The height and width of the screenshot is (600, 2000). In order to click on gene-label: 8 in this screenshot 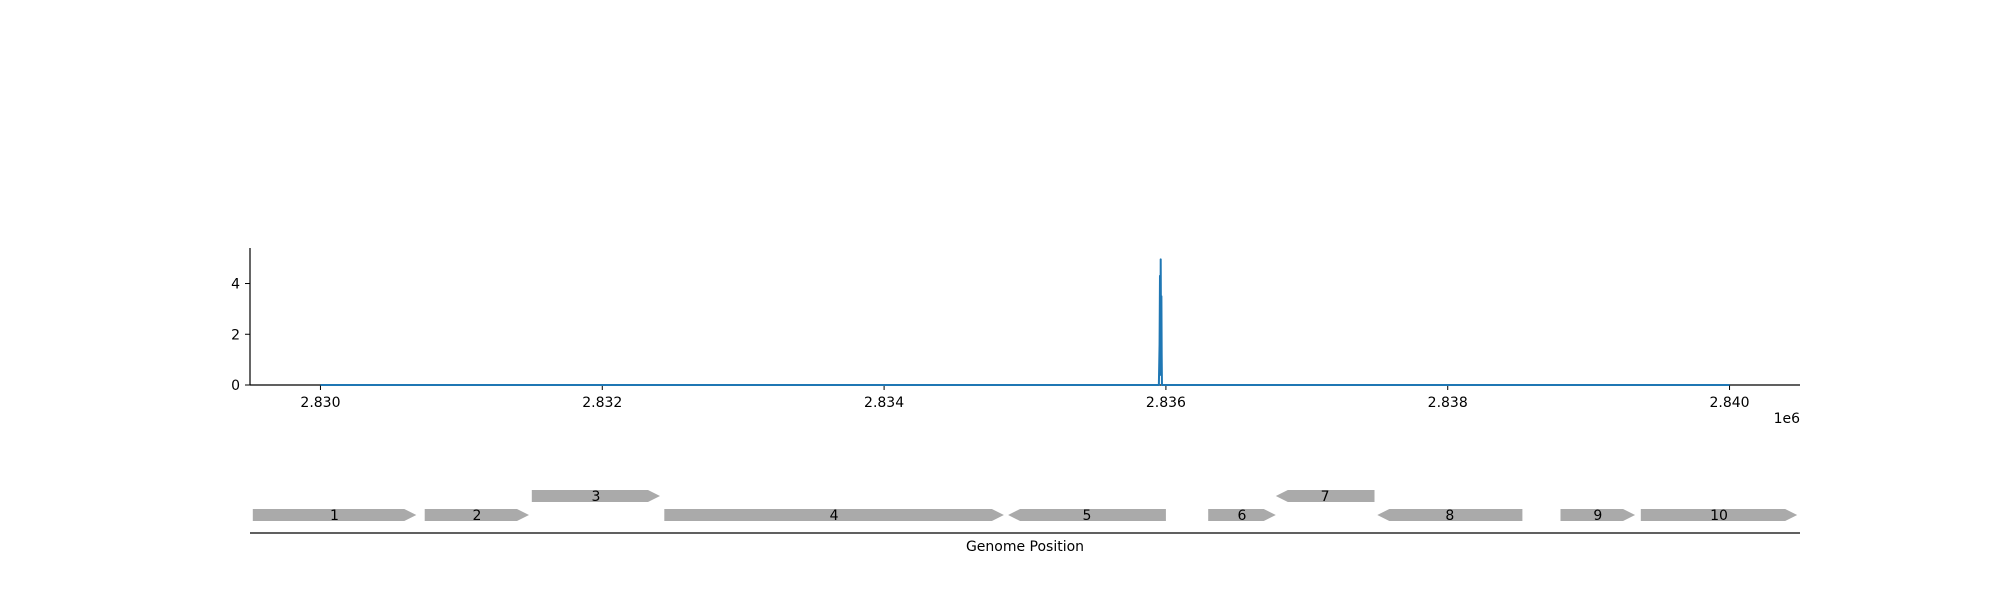, I will do `click(1449, 516)`.